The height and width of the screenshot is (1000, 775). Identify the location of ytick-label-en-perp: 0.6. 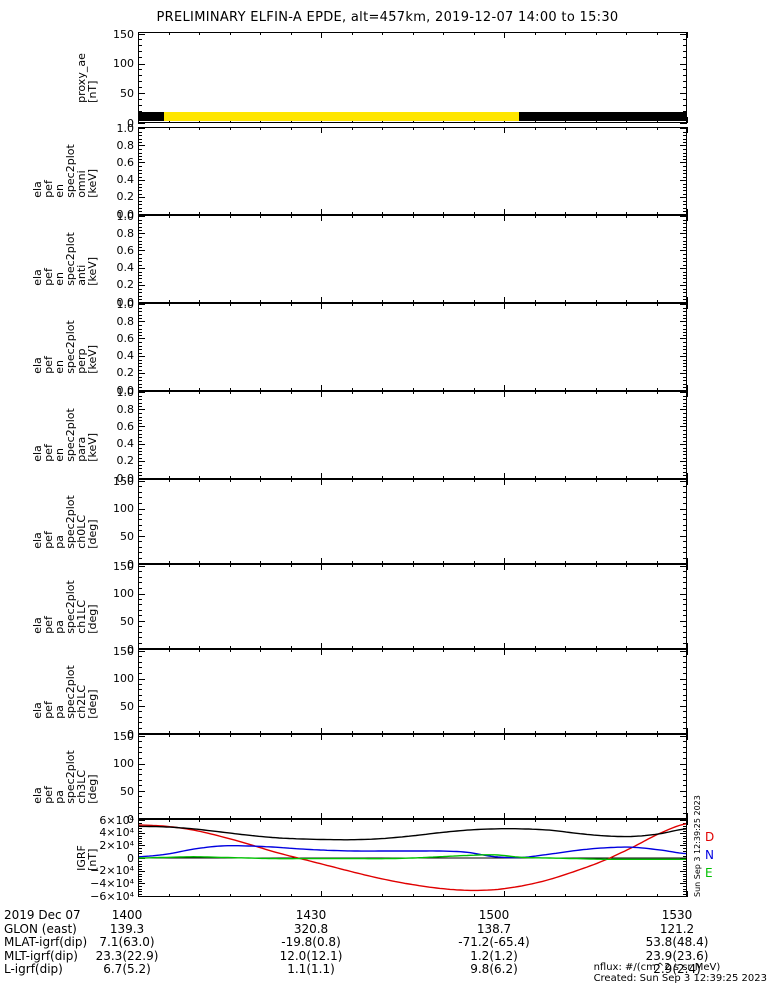
(125, 338).